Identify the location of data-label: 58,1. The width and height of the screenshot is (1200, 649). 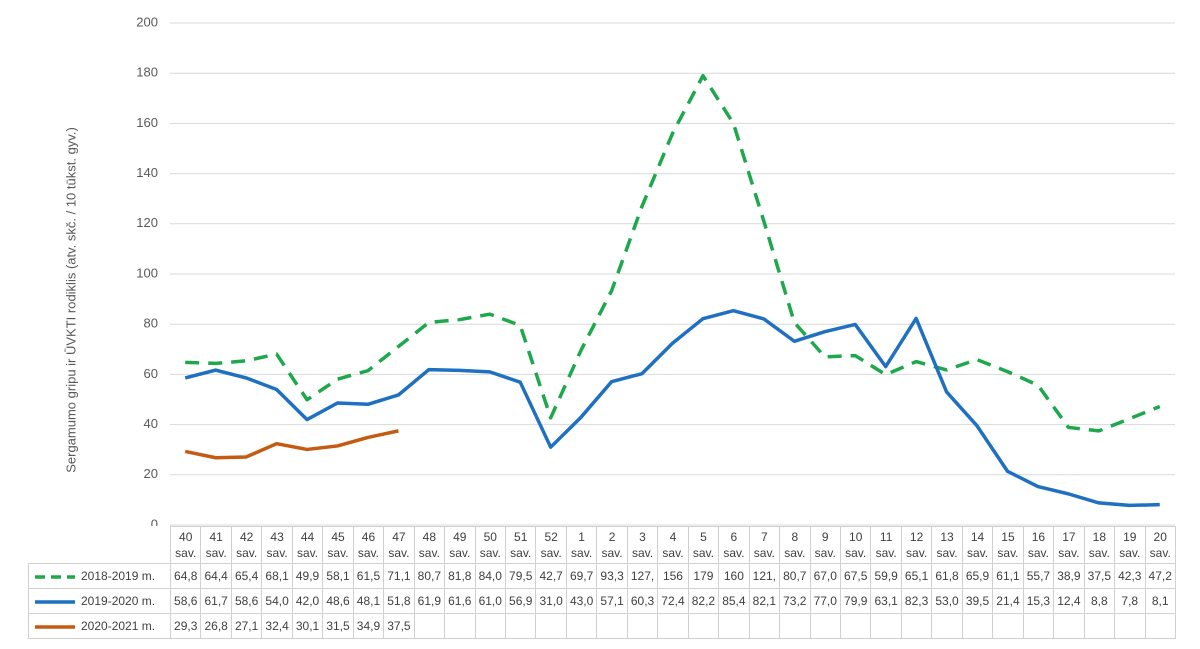
(338, 576).